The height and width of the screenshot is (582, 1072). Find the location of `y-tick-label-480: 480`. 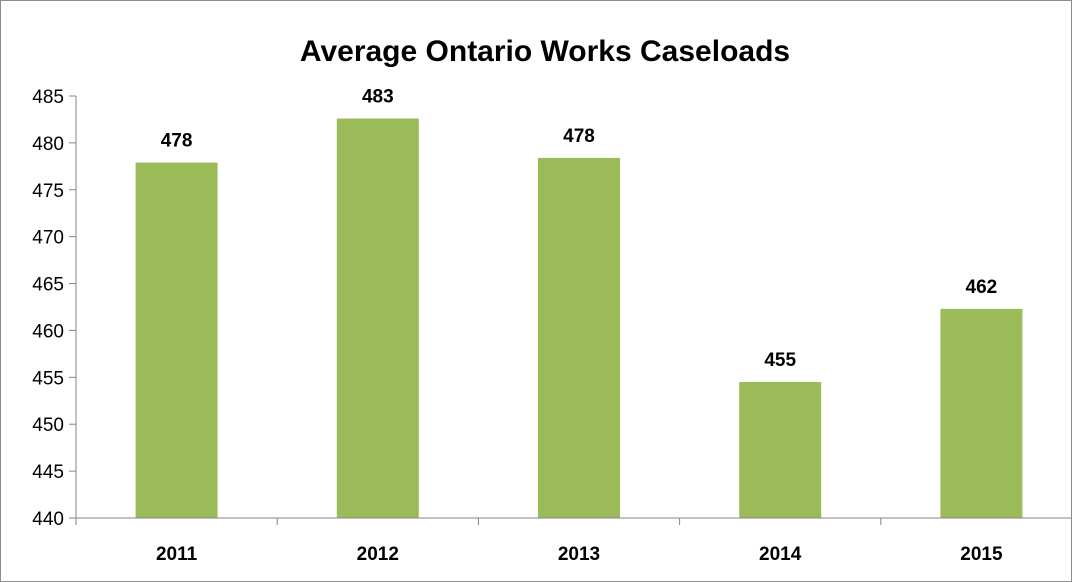

y-tick-label-480: 480 is located at coordinates (48, 144).